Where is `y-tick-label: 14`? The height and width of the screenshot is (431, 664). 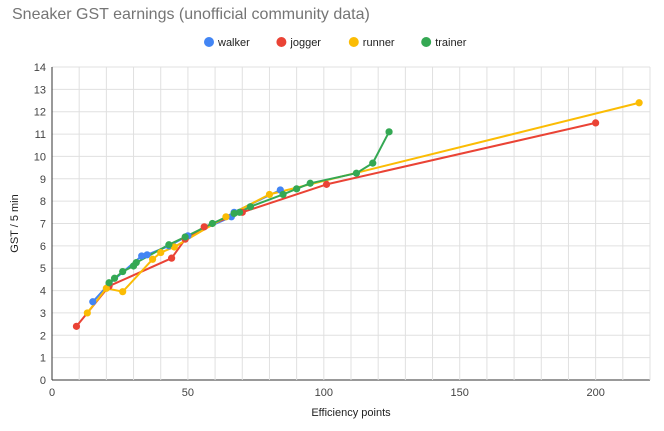
y-tick-label: 14 is located at coordinates (40, 68).